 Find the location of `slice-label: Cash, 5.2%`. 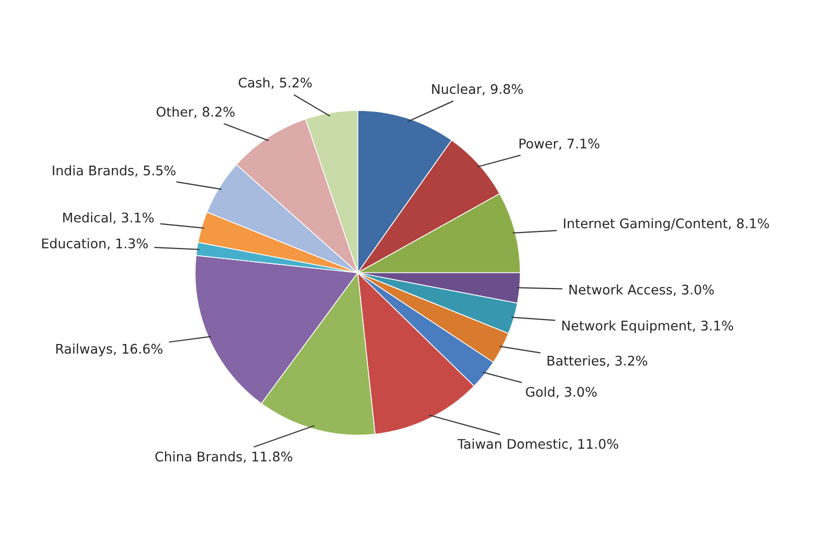

slice-label: Cash, 5.2% is located at coordinates (275, 83).